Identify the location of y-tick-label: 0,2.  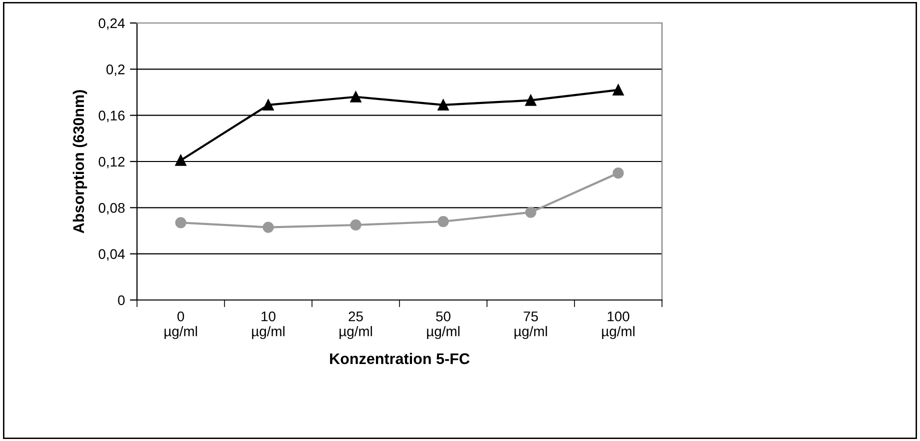
(115, 70).